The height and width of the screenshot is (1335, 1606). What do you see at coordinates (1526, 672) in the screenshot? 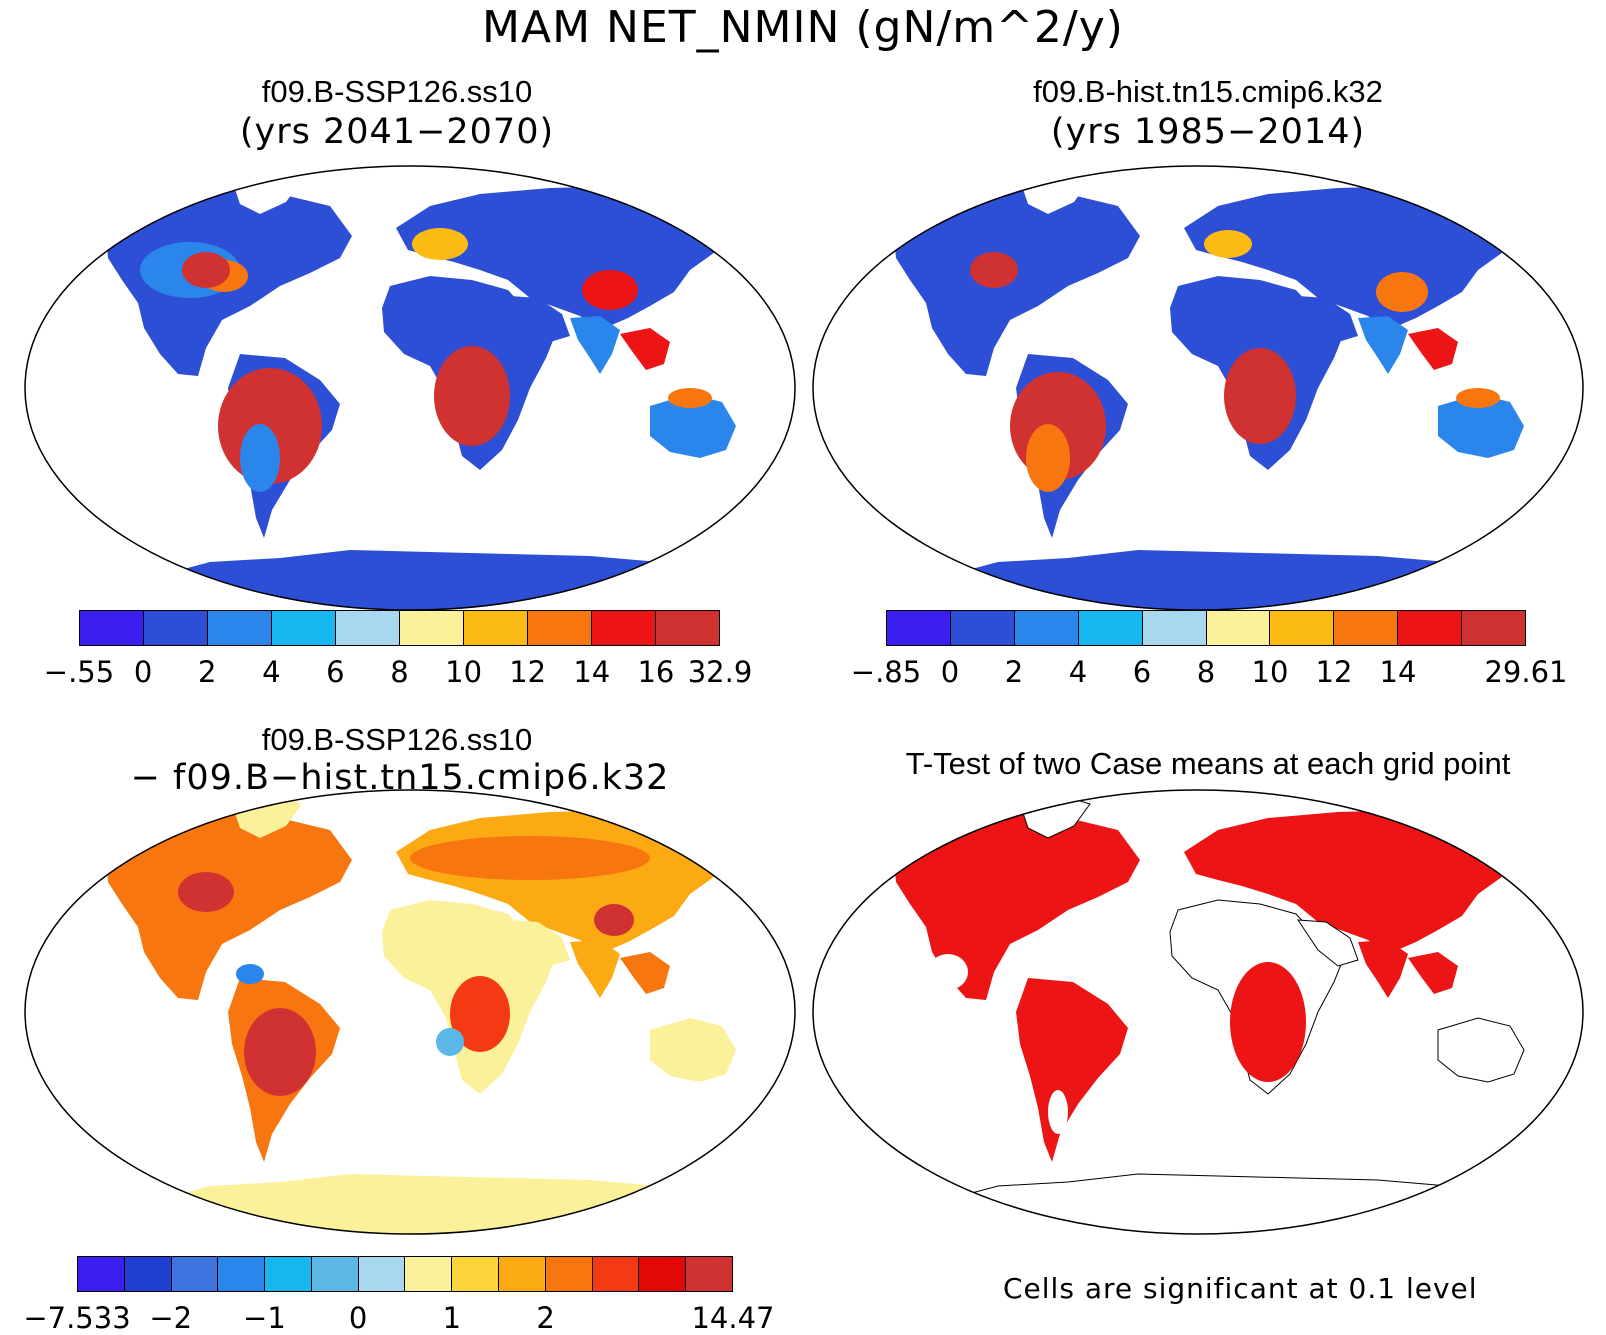
I see `colorbar-tick-label: 29.61` at bounding box center [1526, 672].